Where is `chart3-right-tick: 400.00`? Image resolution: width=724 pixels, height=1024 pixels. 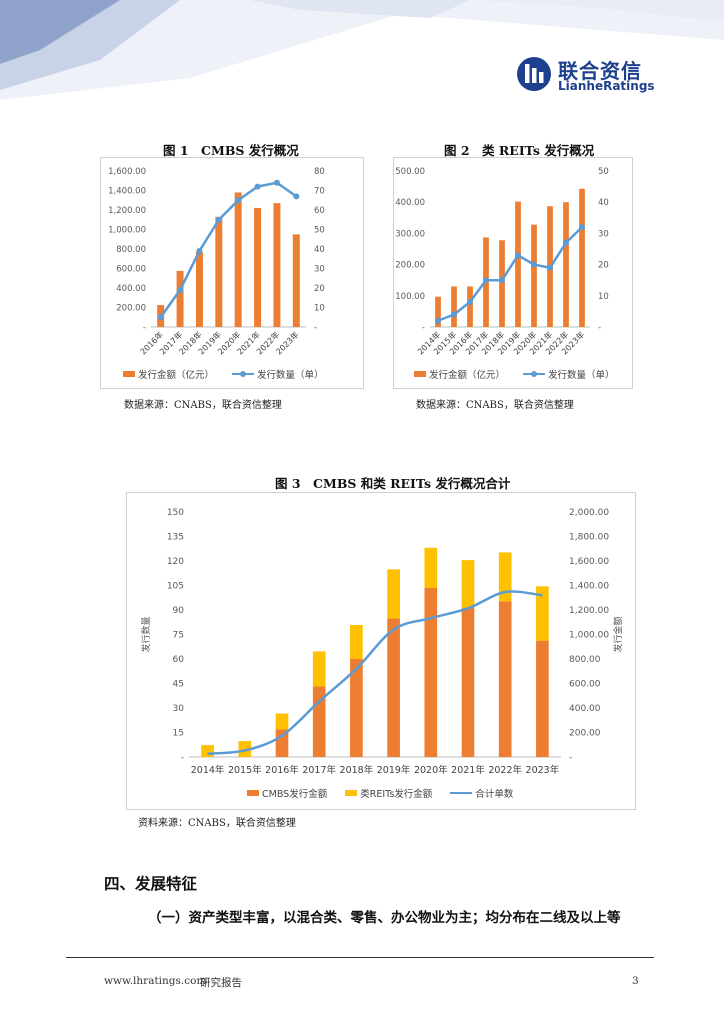 chart3-right-tick: 400.00 is located at coordinates (585, 709).